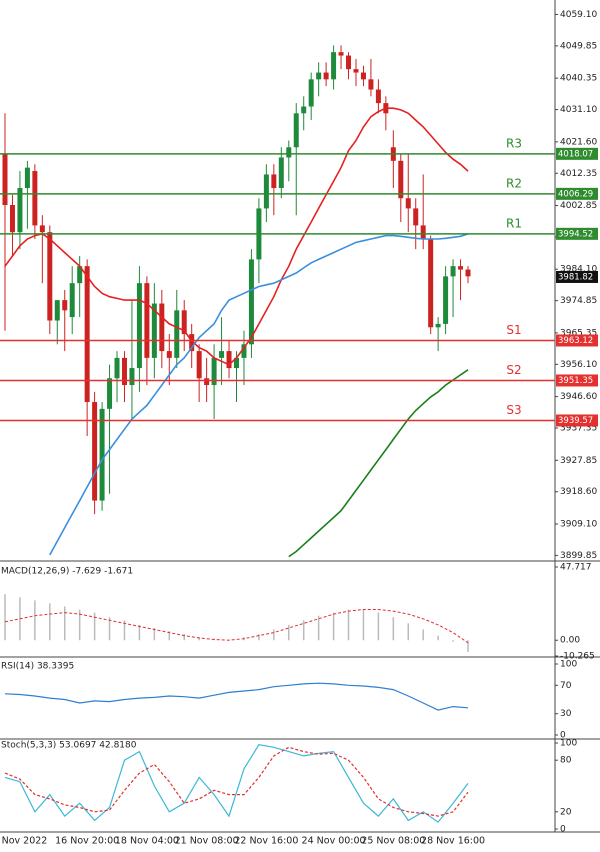 Image resolution: width=600 pixels, height=852 pixels. I want to click on indicator-title: Stoch(5,3,3) 53.0697 42.8180, so click(69, 746).